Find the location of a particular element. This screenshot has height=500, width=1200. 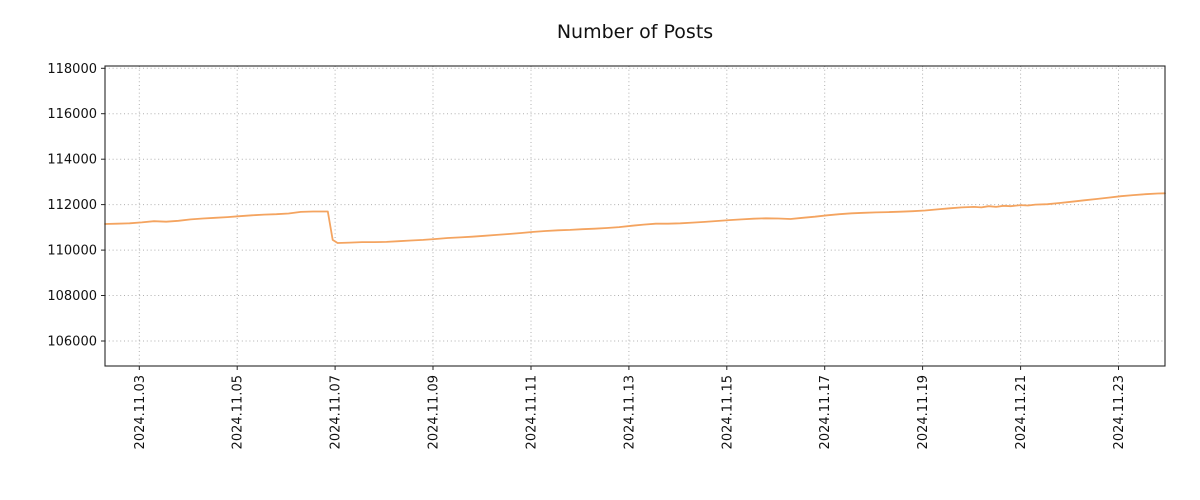

y-tick-label: 110000 is located at coordinates (72, 251).